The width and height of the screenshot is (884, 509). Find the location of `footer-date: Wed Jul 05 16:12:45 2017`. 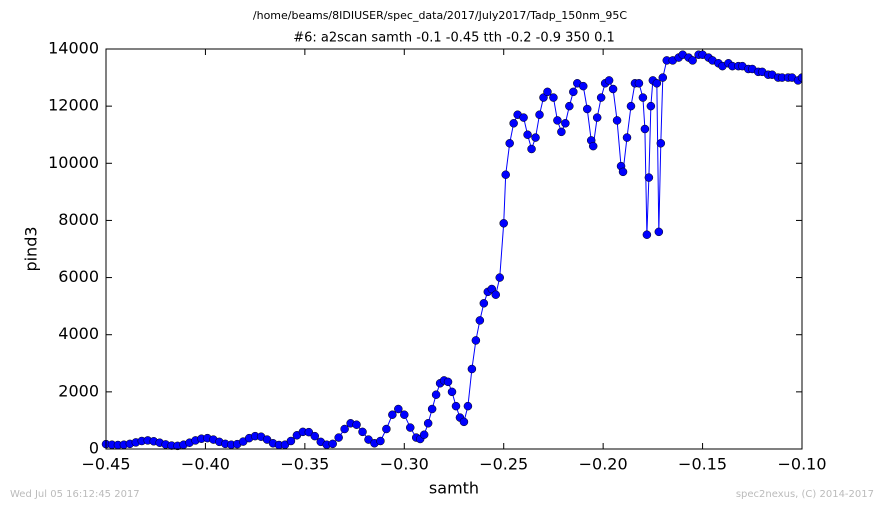

footer-date: Wed Jul 05 16:12:45 2017 is located at coordinates (75, 494).